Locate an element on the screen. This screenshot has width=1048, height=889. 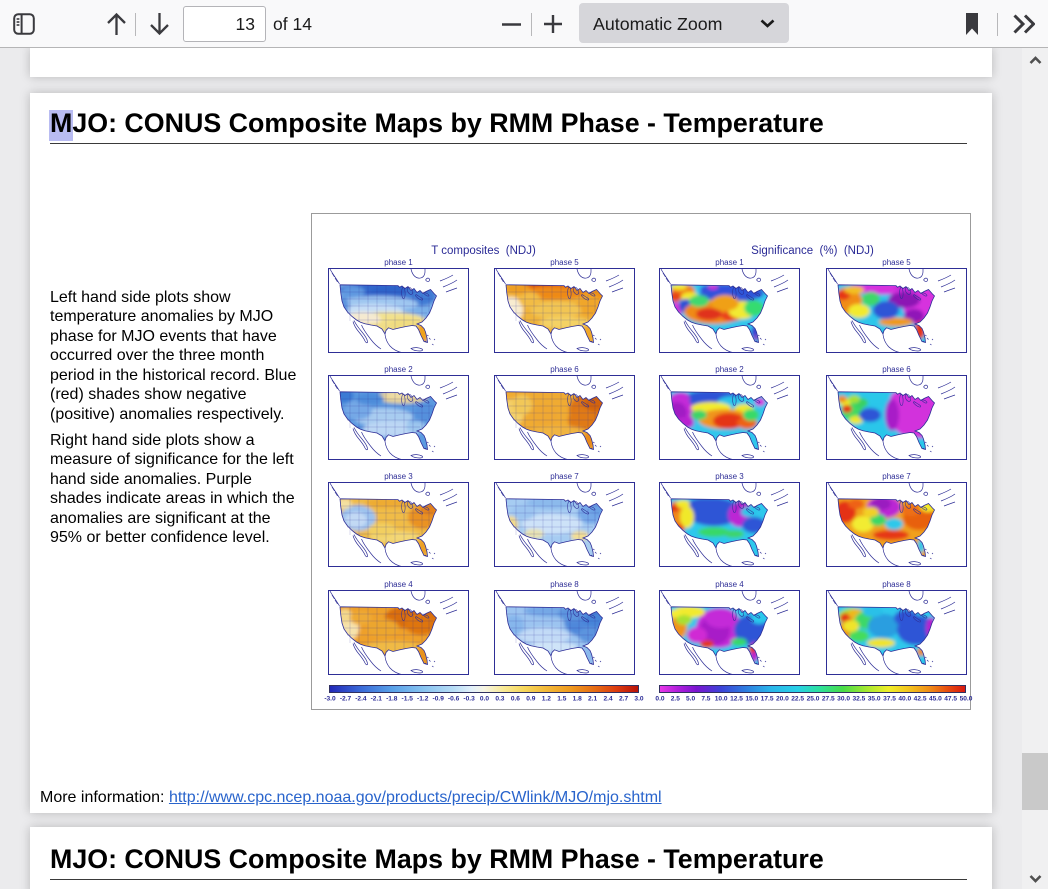
svg-text: 22.5 is located at coordinates (797, 699).